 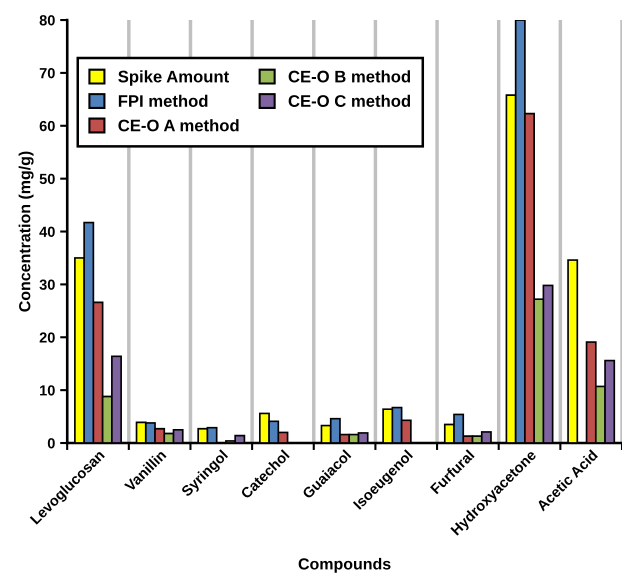 What do you see at coordinates (47, 285) in the screenshot?
I see `y-tick-label: 30` at bounding box center [47, 285].